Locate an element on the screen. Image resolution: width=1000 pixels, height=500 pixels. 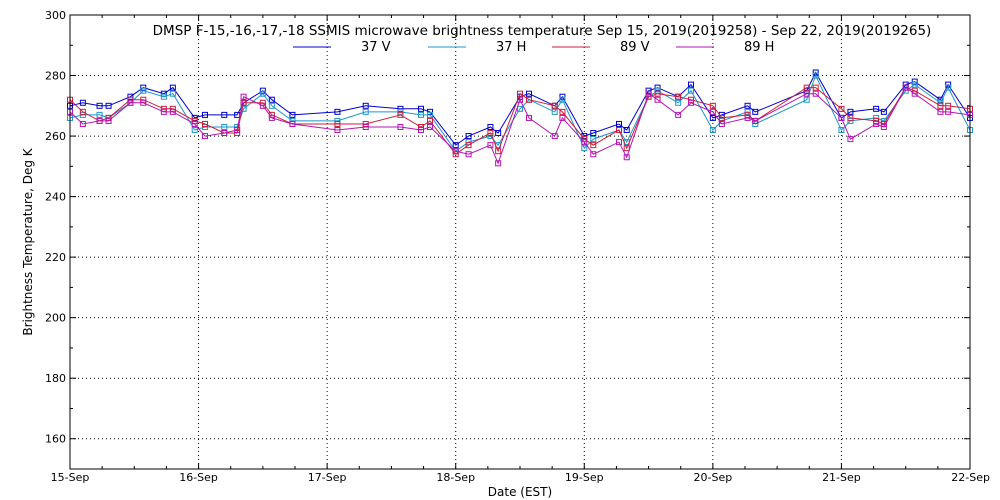
x-tick-label: 20-Sep is located at coordinates (713, 477).